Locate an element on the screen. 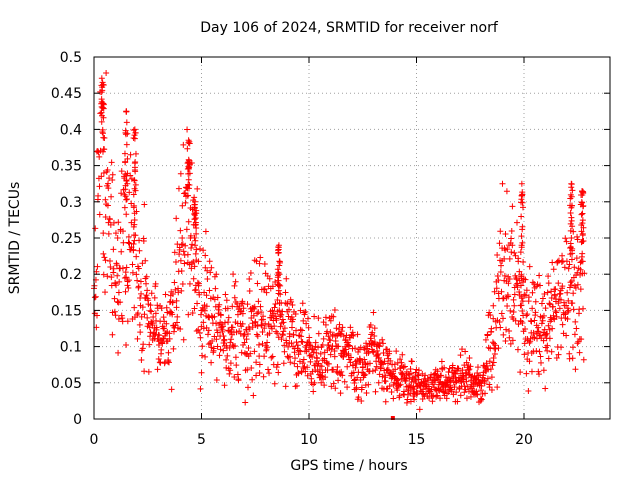 The height and width of the screenshot is (480, 640). y-tick-label: 0.5 is located at coordinates (71, 58).